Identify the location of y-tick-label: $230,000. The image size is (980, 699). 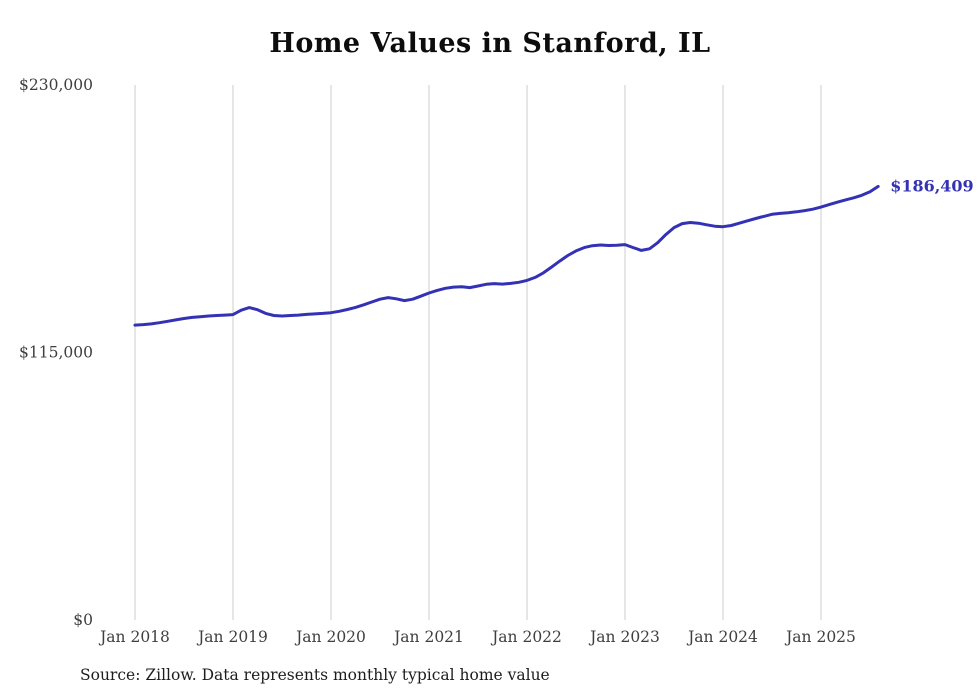
(56, 85).